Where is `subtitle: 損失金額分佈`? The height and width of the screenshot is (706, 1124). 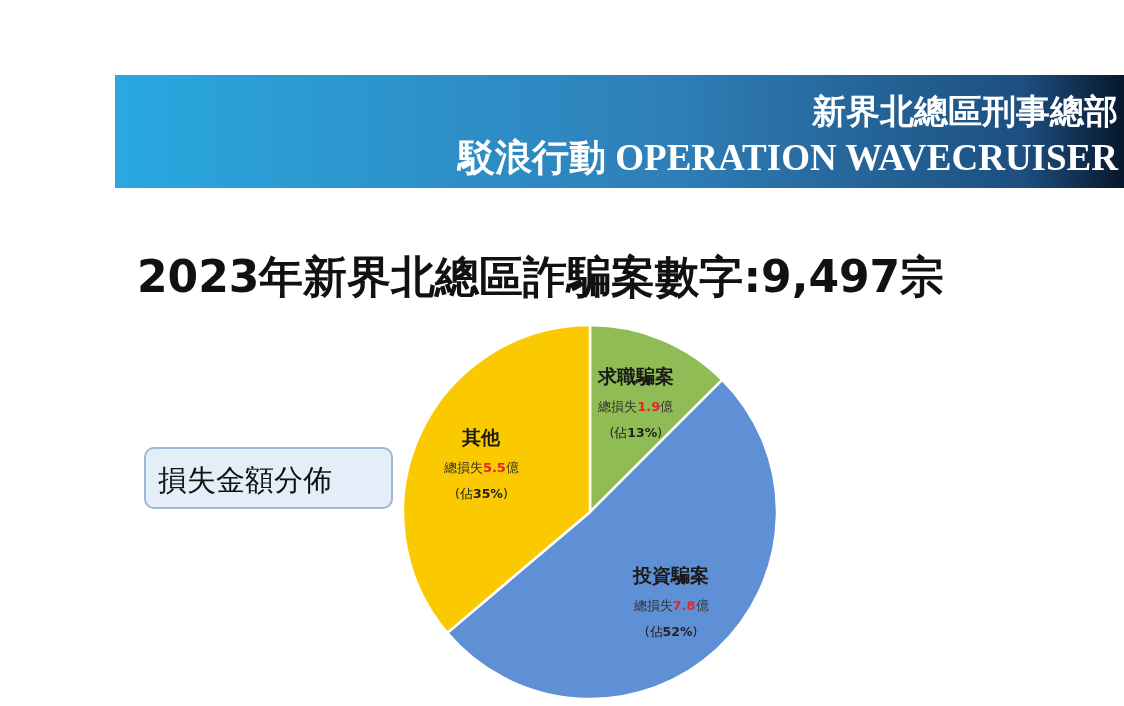 subtitle: 損失金額分佈 is located at coordinates (245, 480).